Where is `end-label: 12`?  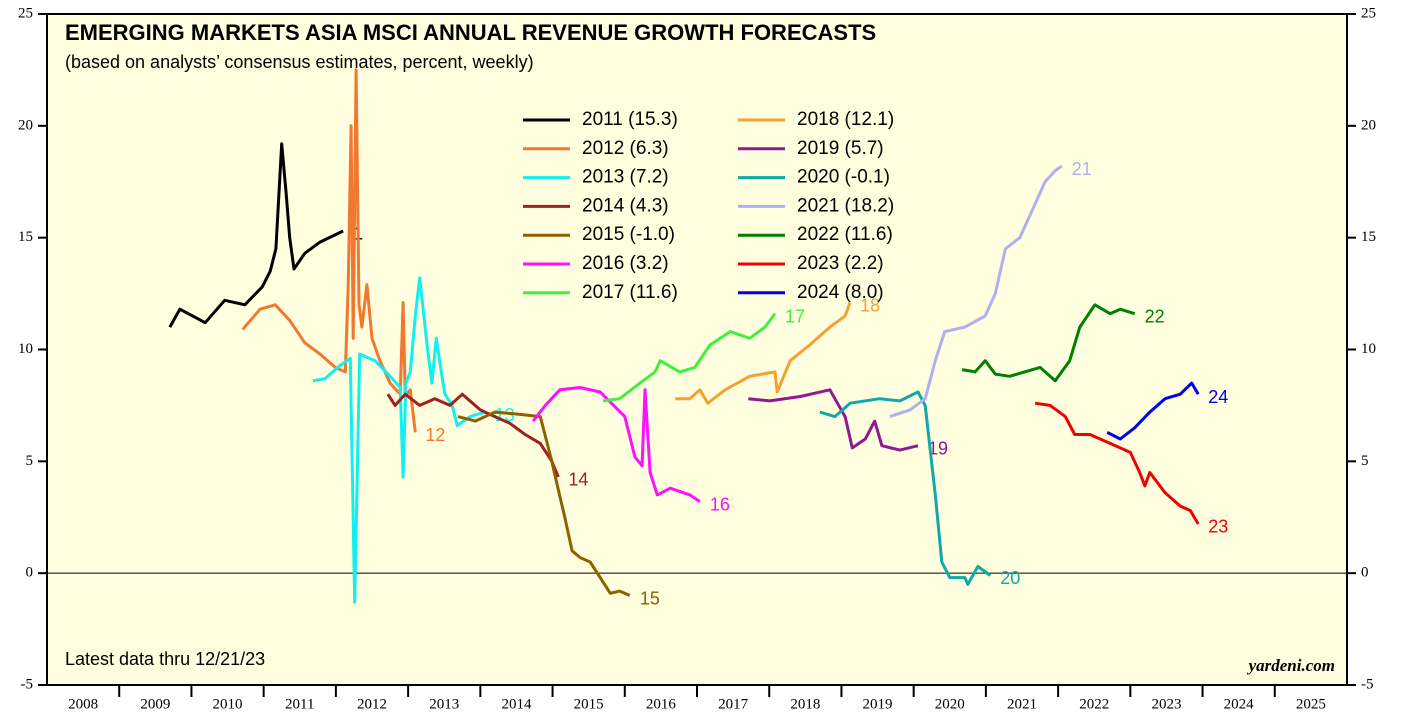 end-label: 12 is located at coordinates (435, 435).